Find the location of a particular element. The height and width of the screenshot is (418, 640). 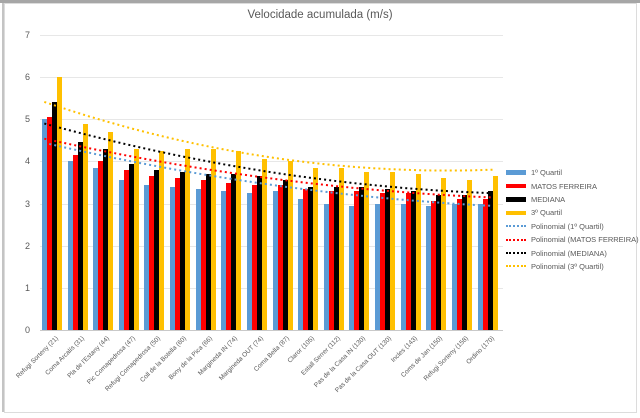

legend-label: MEDIANA is located at coordinates (548, 199).